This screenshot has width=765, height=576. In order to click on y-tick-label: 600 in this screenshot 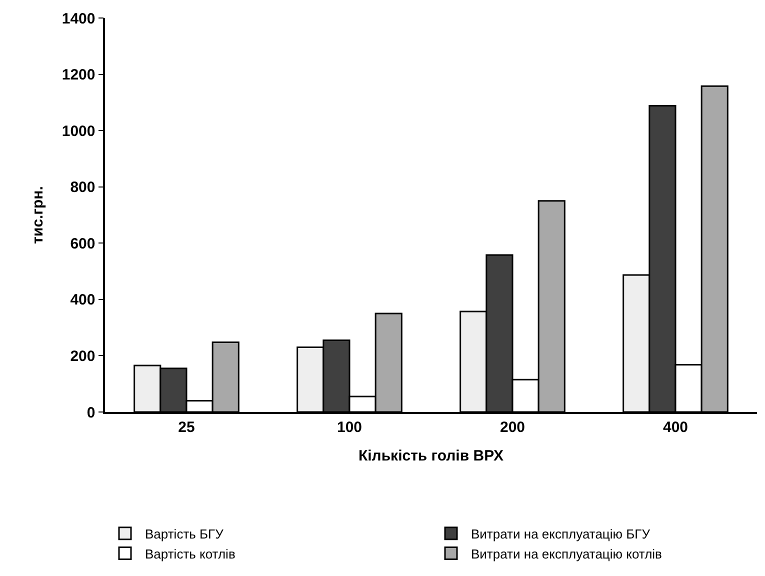, I will do `click(83, 243)`.